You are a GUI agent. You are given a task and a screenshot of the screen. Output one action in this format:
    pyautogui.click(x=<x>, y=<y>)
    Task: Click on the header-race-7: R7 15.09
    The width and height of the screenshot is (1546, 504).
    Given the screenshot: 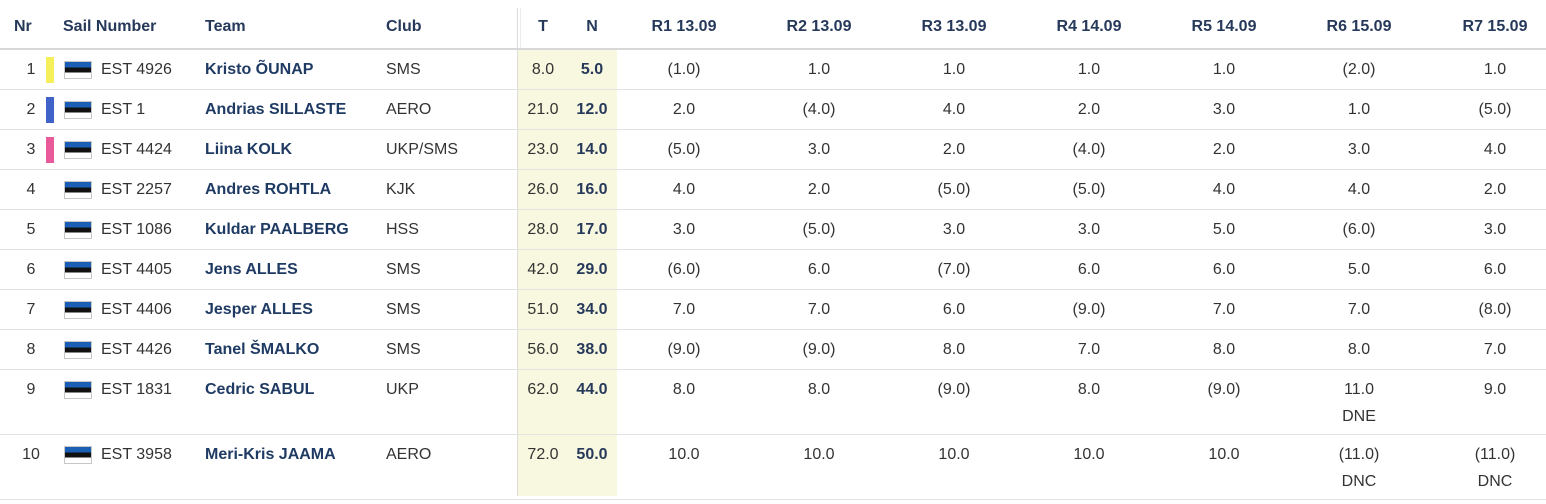 What is the action you would take?
    pyautogui.click(x=1493, y=27)
    